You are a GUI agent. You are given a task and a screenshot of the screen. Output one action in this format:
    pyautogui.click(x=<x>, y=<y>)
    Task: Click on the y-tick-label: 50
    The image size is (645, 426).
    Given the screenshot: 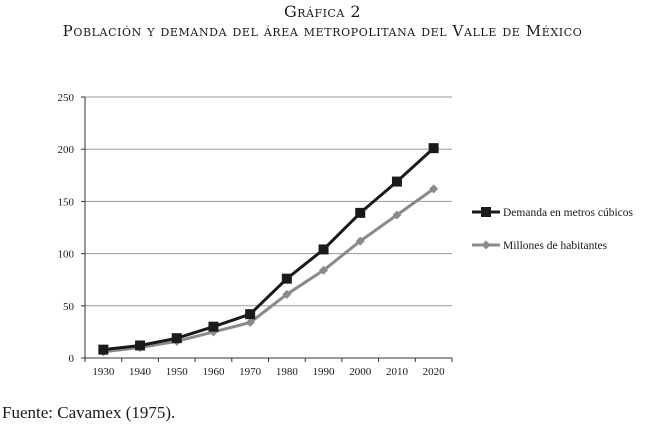 What is the action you would take?
    pyautogui.click(x=69, y=307)
    